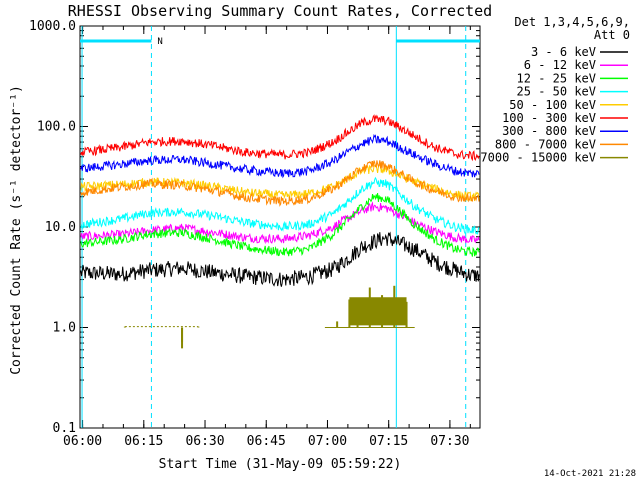  Describe the element at coordinates (60, 227) in the screenshot. I see `y-tick-label: 10.0` at that location.